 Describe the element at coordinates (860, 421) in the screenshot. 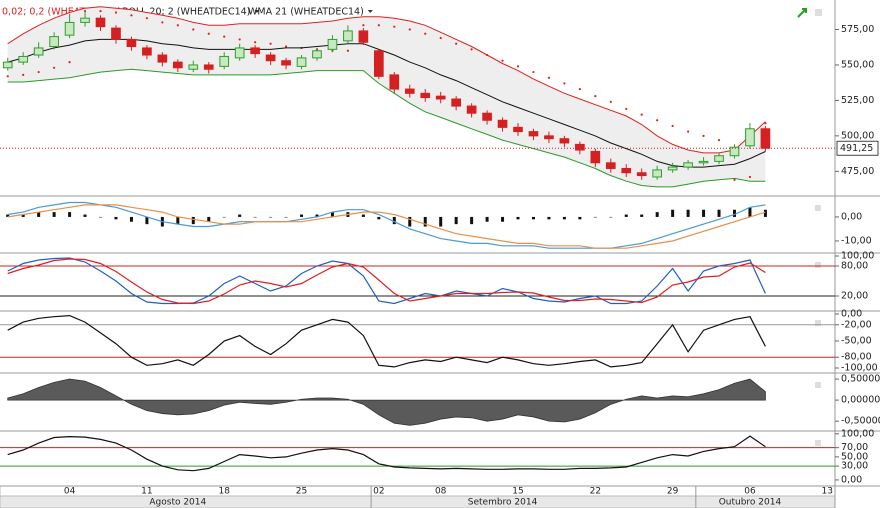

I see `y-tick-label: -0,50000` at that location.